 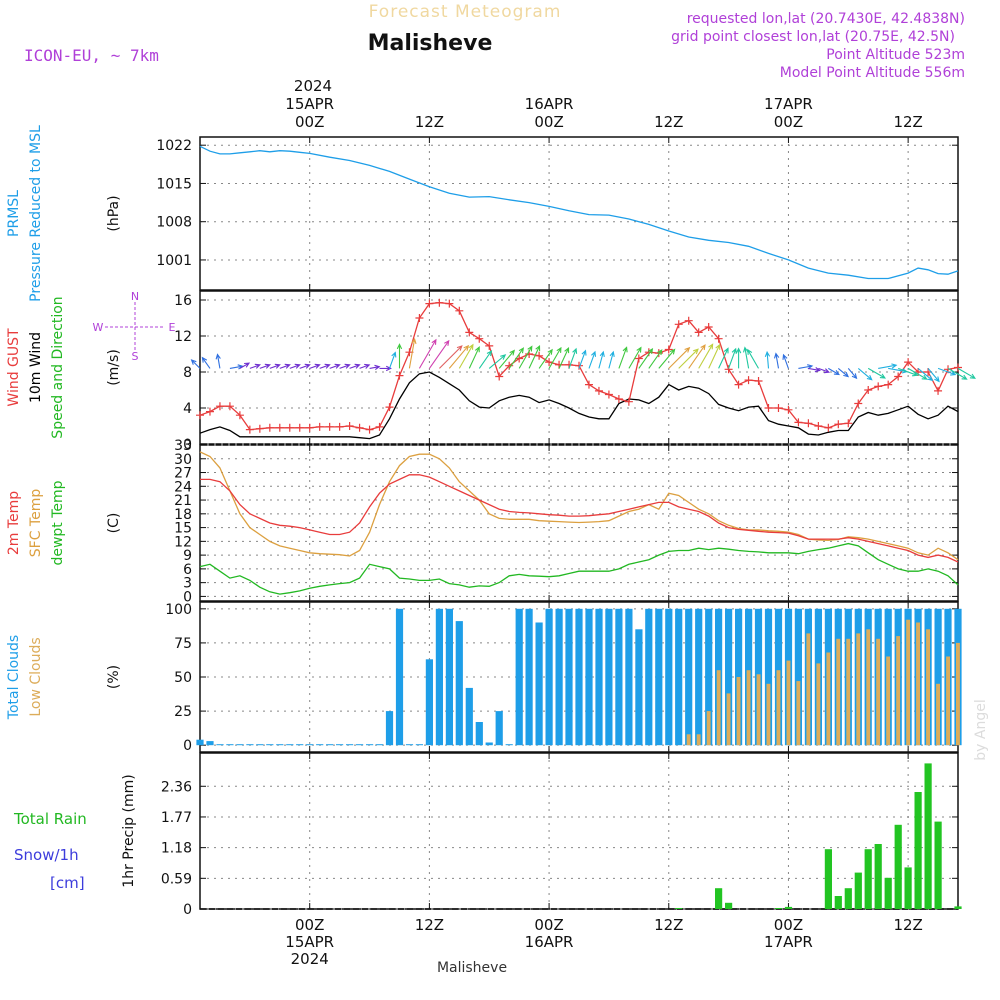 I want to click on y-tick-label: 1022, so click(x=174, y=146).